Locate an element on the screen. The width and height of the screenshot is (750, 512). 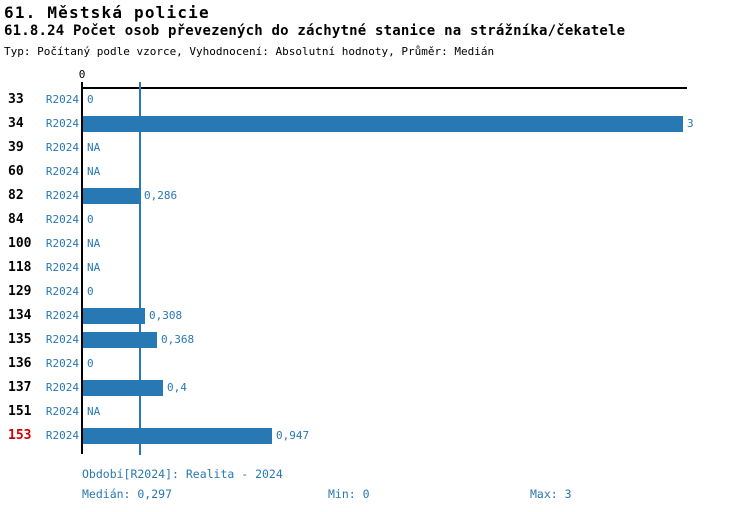
x-axis-line is located at coordinates (384, 88).